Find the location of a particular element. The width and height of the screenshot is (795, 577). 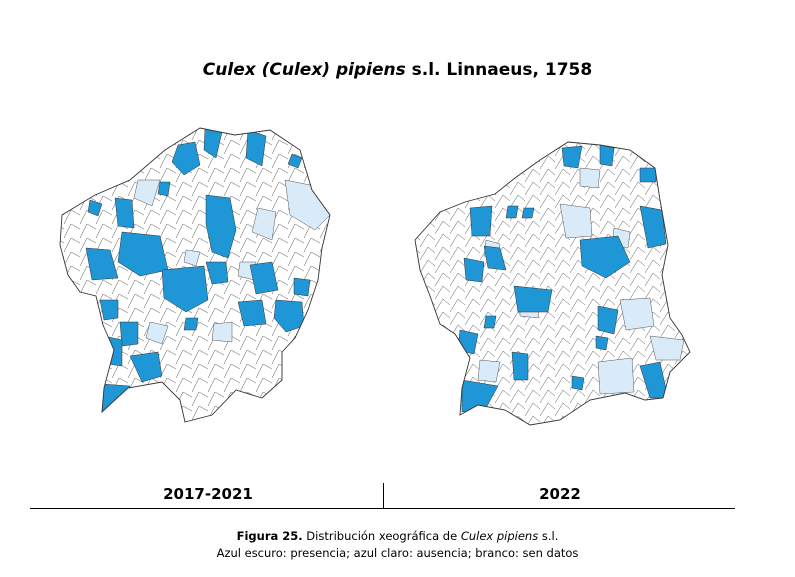

caption-text-before: Distribución xeográfica de is located at coordinates (381, 536).